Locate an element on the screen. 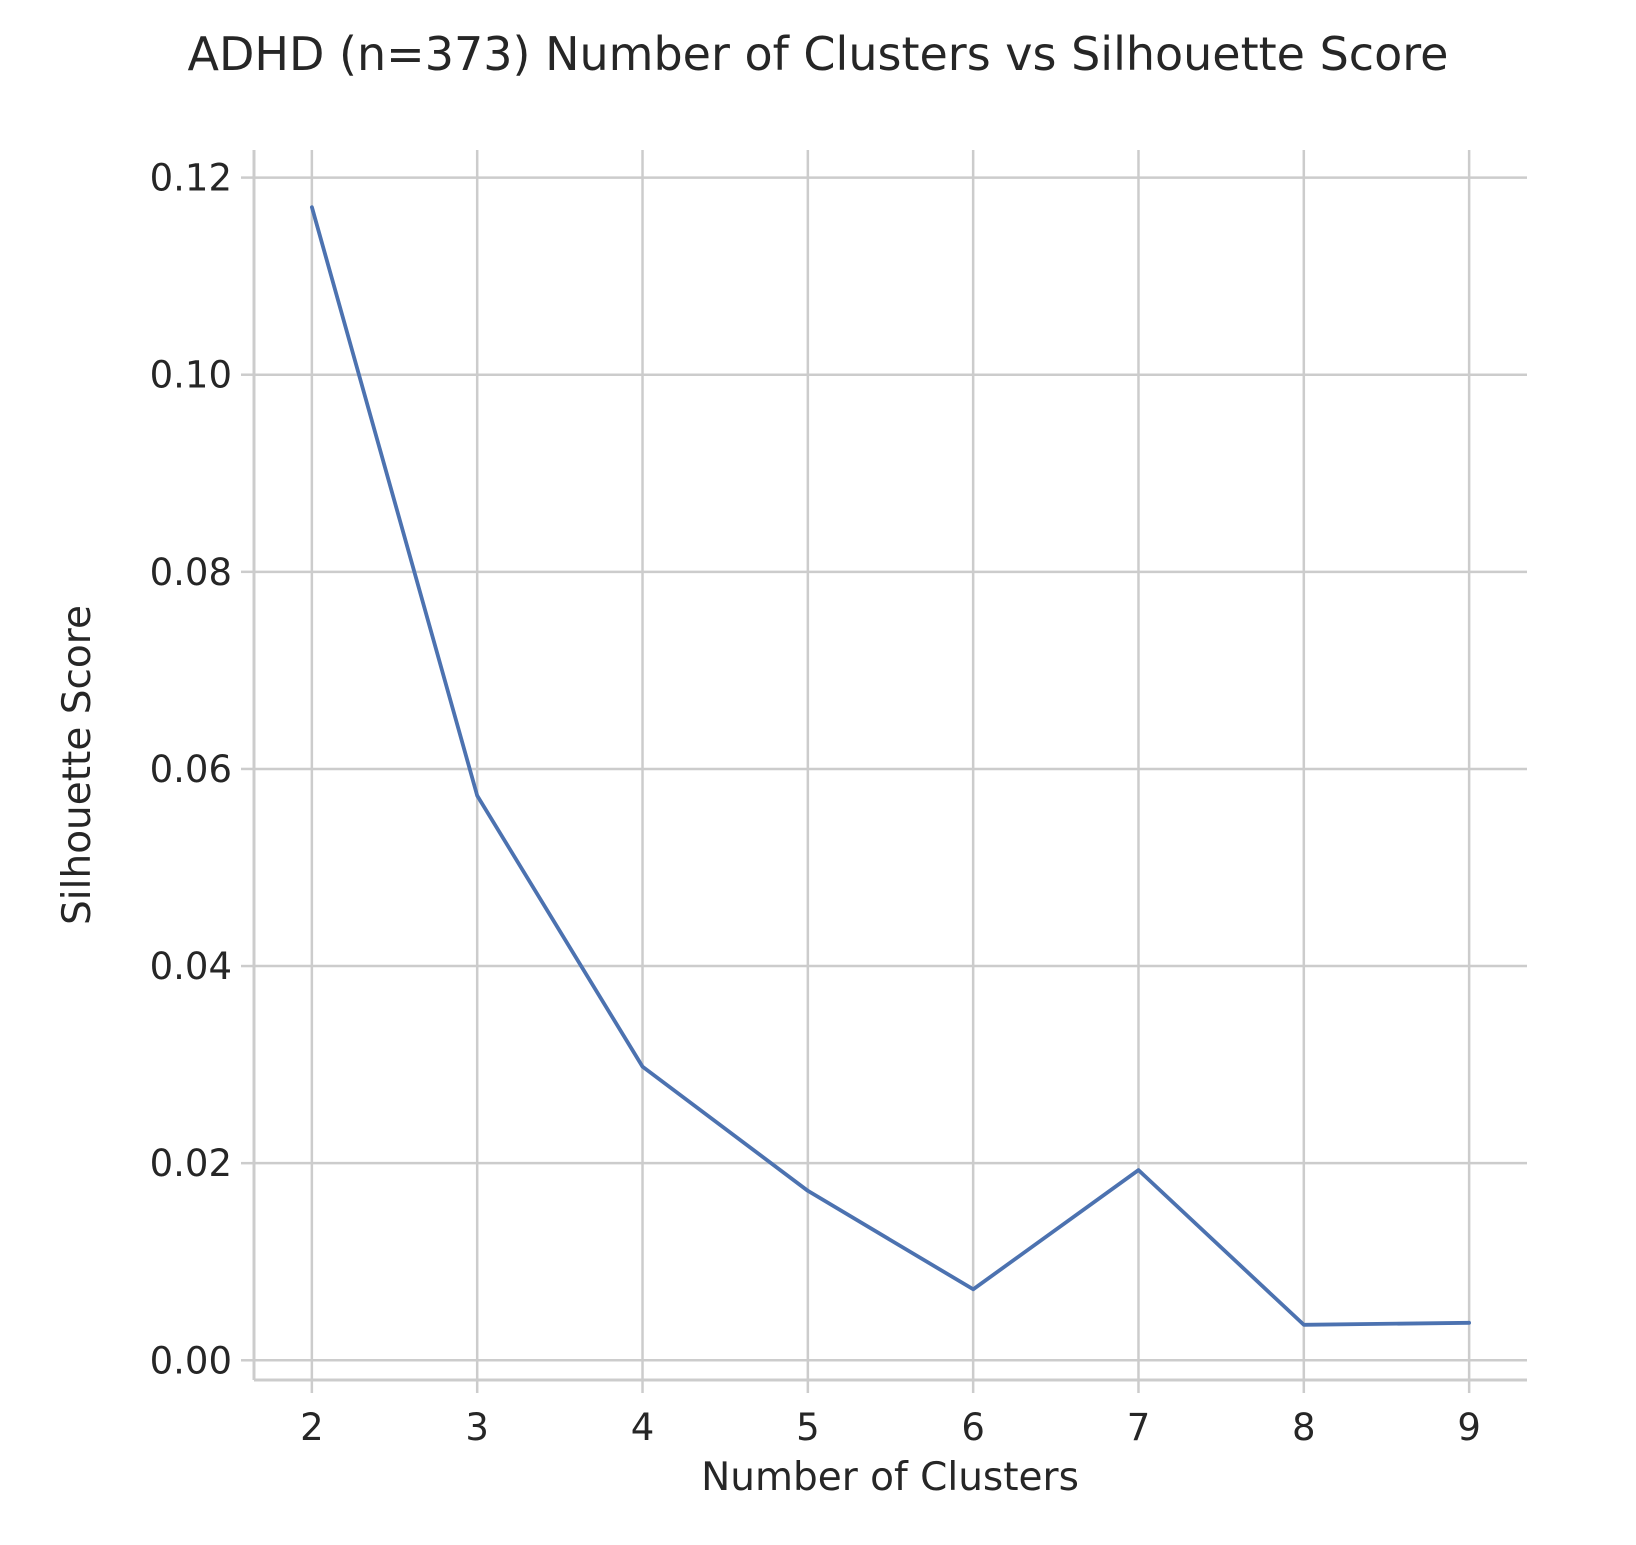 Image resolution: width=1636 pixels, height=1545 pixels. y-tick-label: 0.08 is located at coordinates (191, 572).